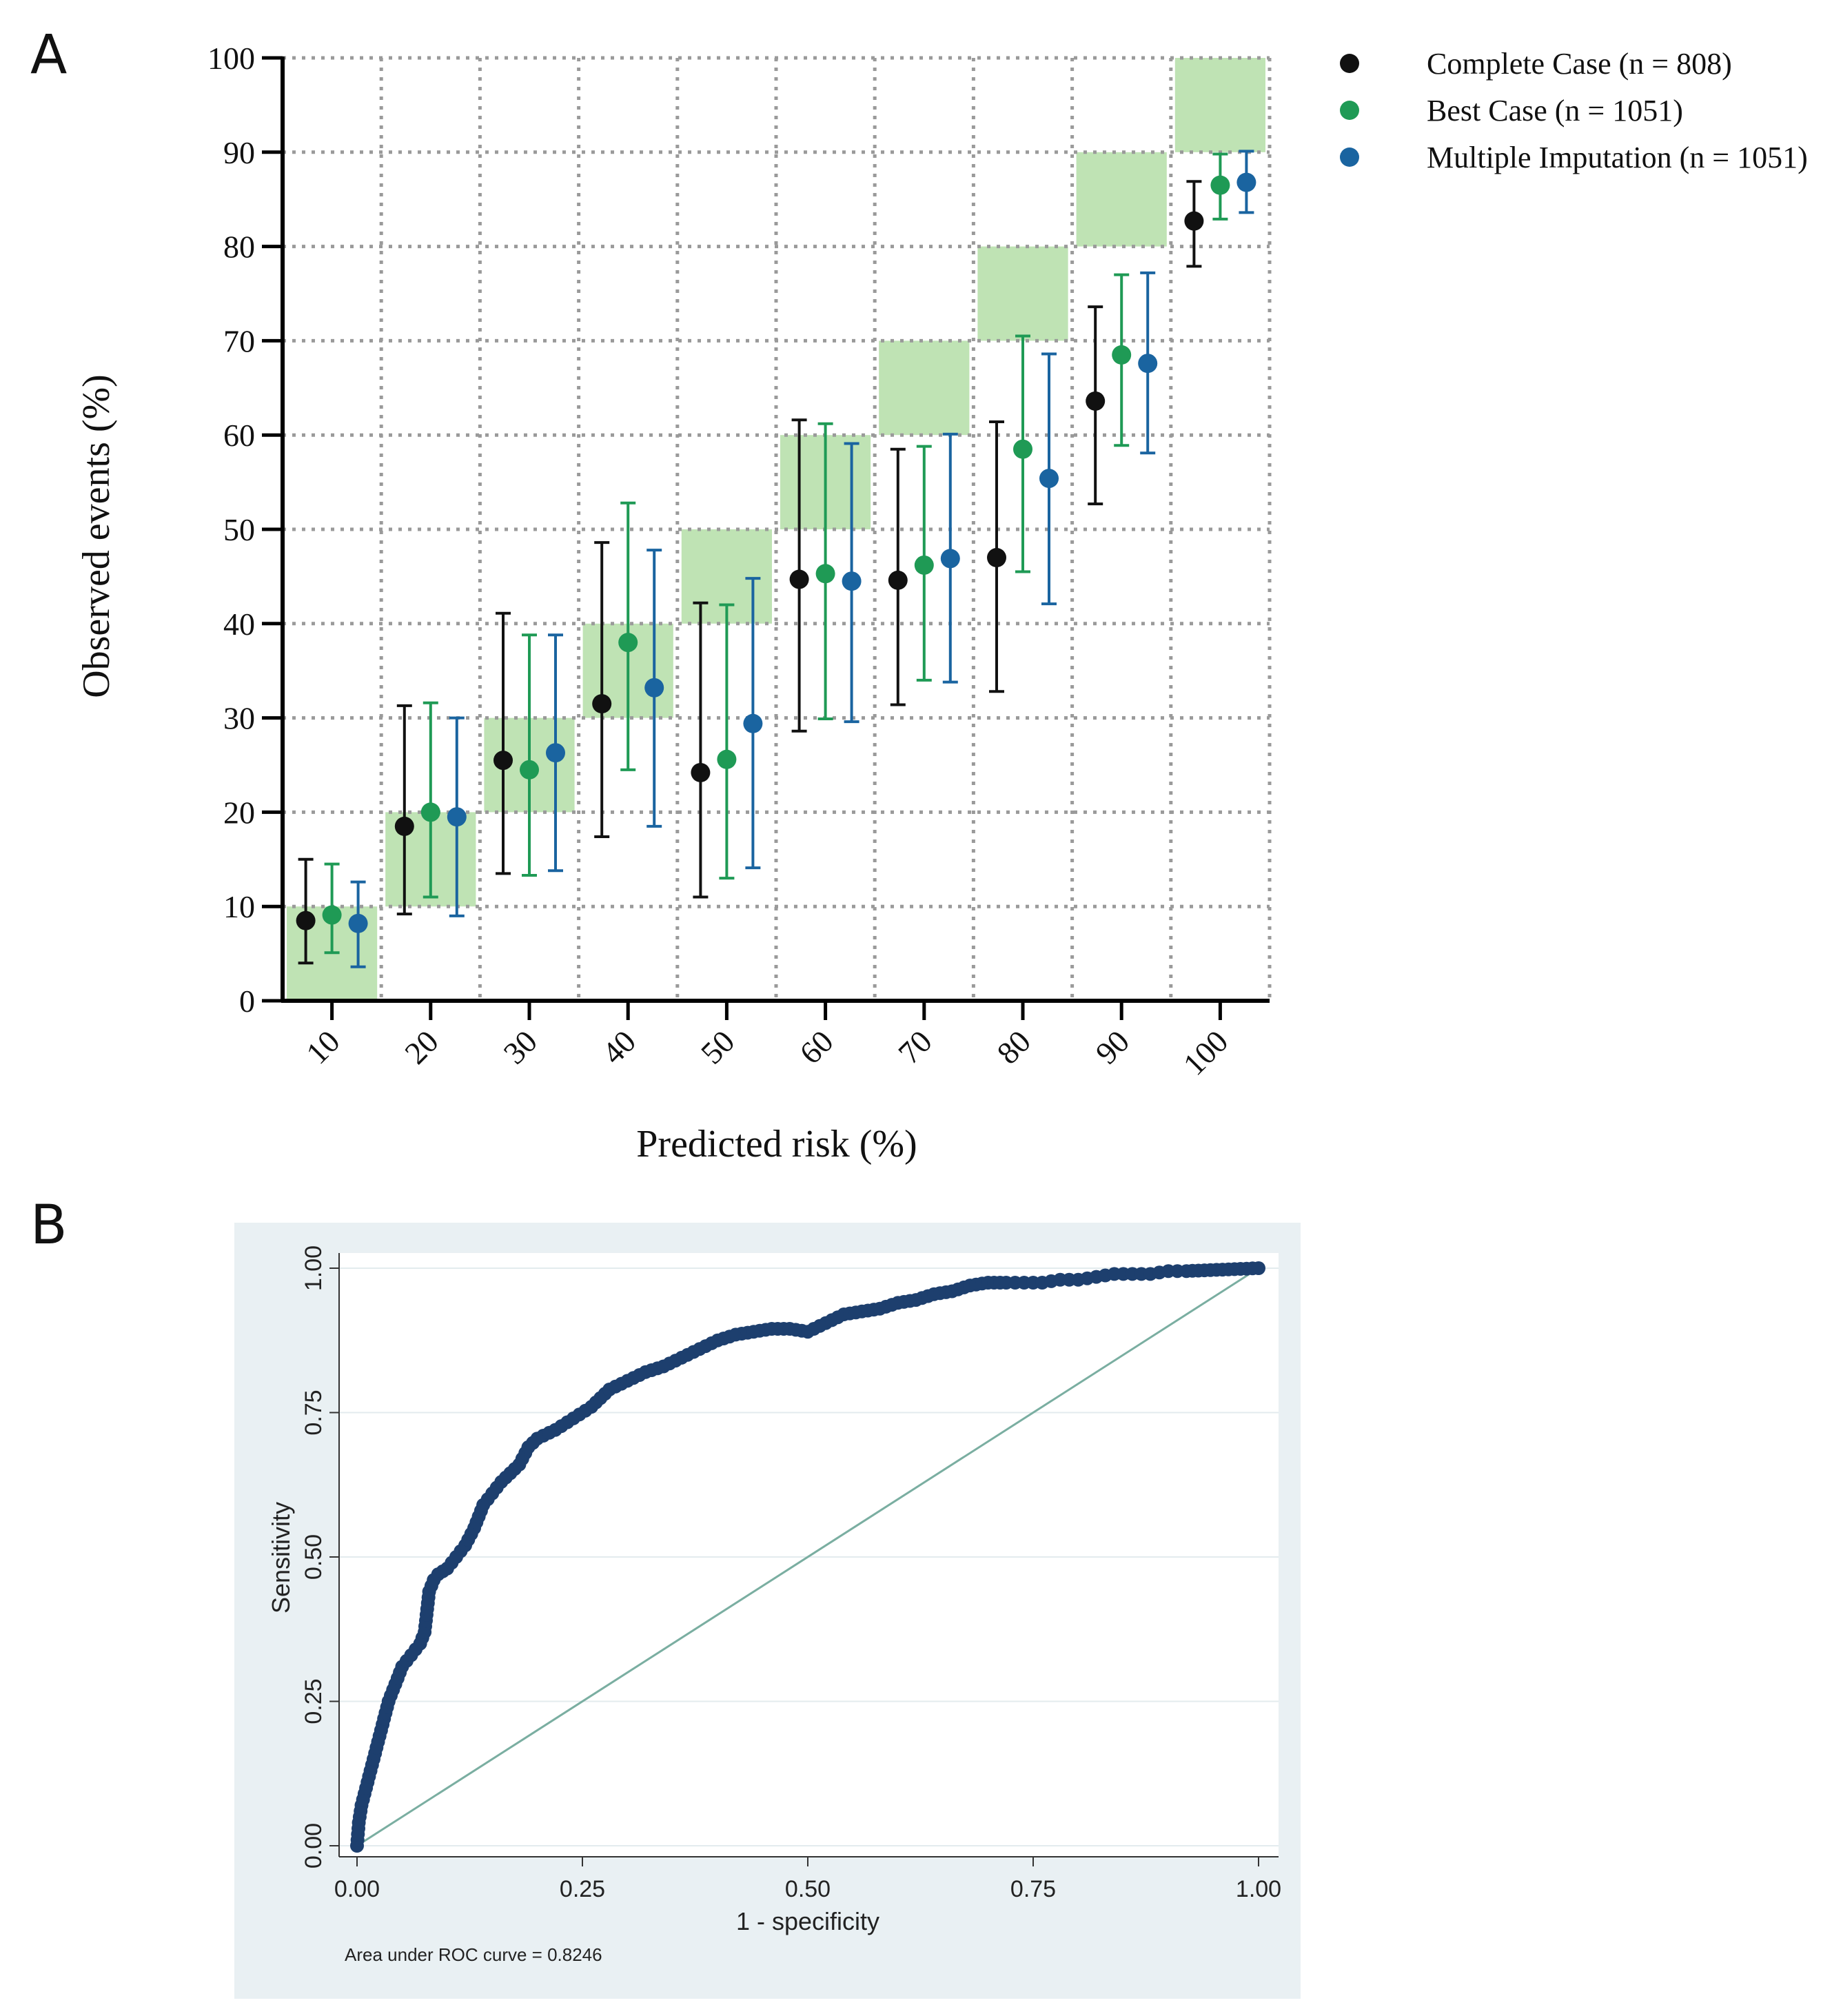  Describe the element at coordinates (1617, 157) in the screenshot. I see `legend-label-imputation: Multiple Imputation (n = 1051)` at that location.